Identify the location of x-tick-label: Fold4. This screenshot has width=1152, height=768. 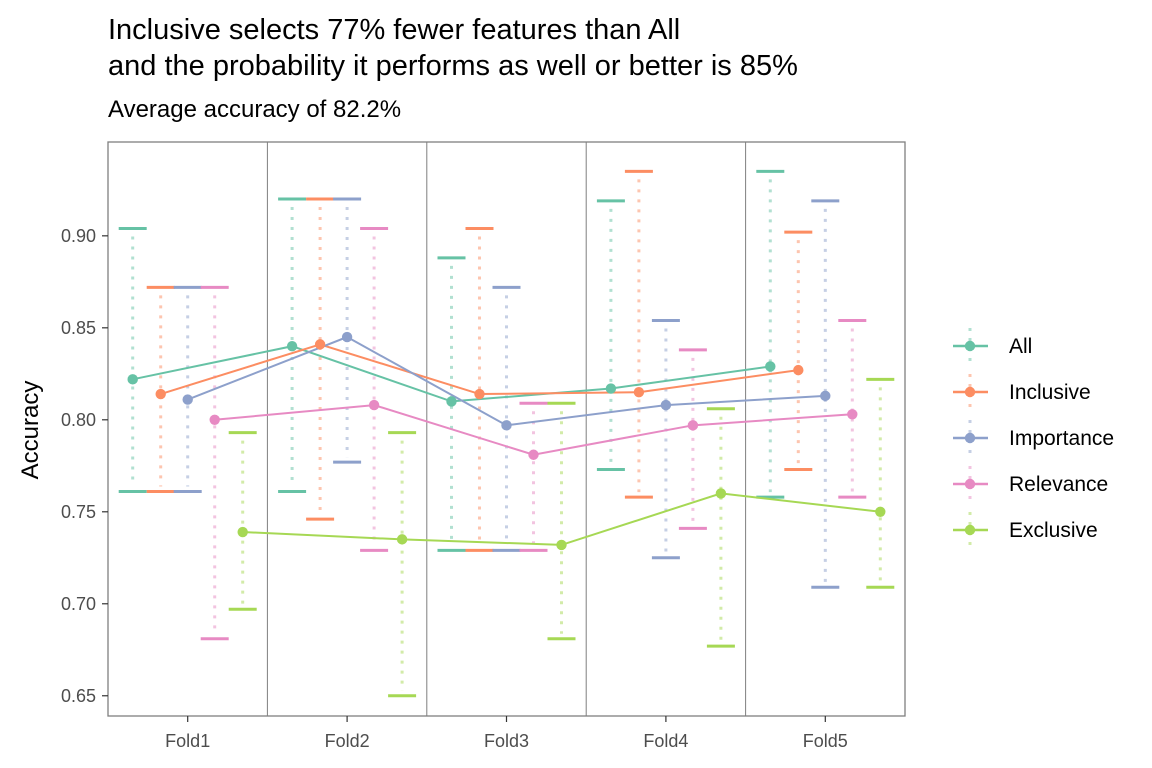
(665, 741).